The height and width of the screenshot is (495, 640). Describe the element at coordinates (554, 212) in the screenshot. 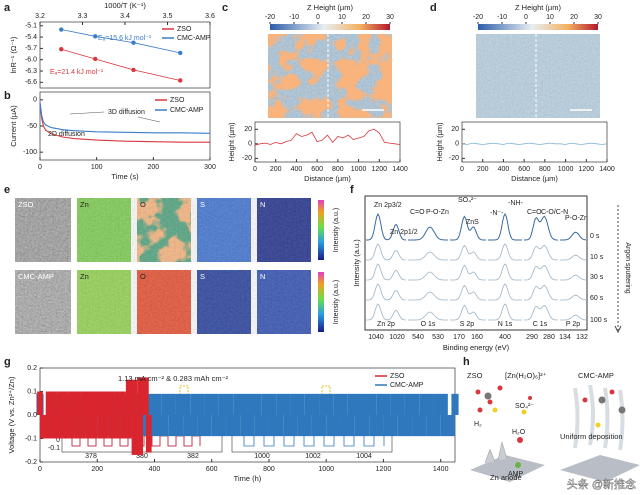

I see `peak-label: C-O/C-N` at that location.